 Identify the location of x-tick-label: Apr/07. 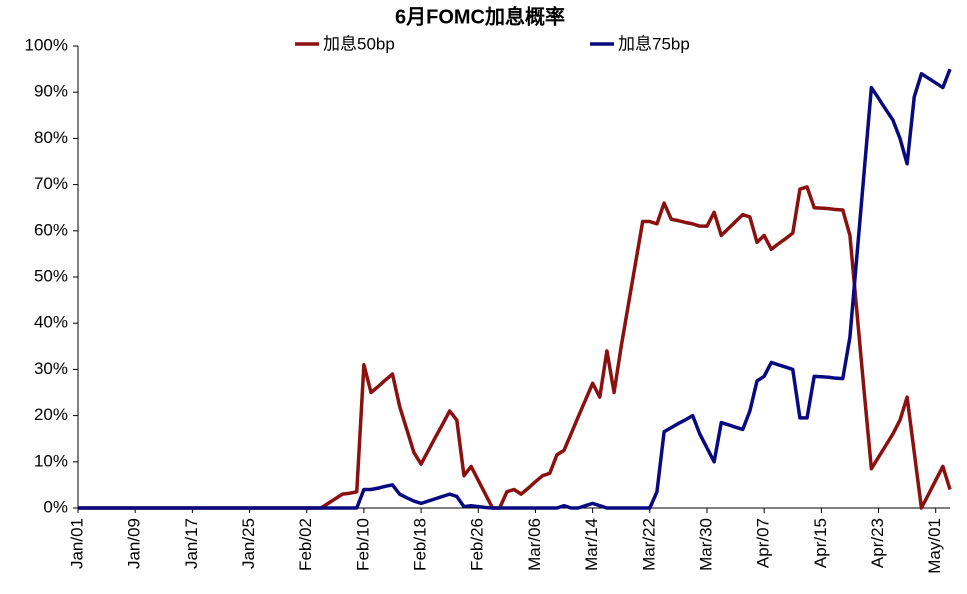
(763, 543).